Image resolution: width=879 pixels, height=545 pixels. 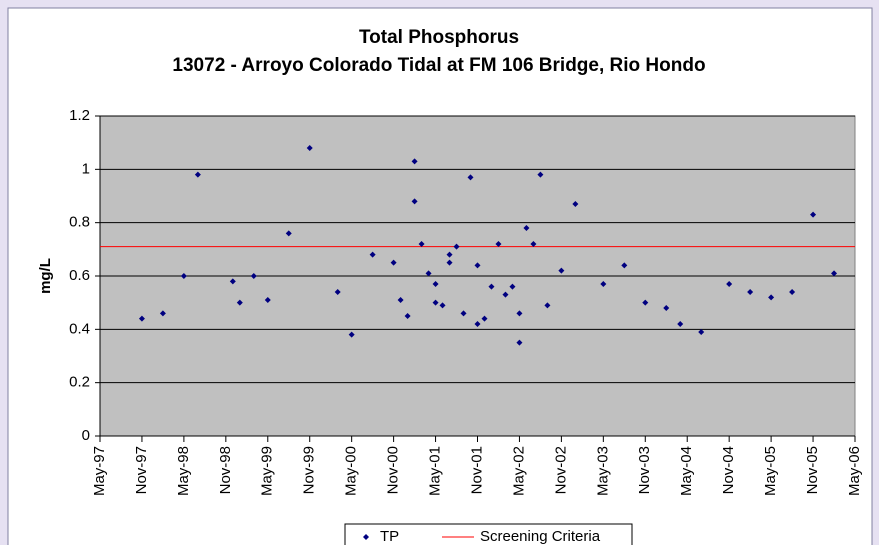 What do you see at coordinates (686, 471) in the screenshot?
I see `x-tick-label: May-04` at bounding box center [686, 471].